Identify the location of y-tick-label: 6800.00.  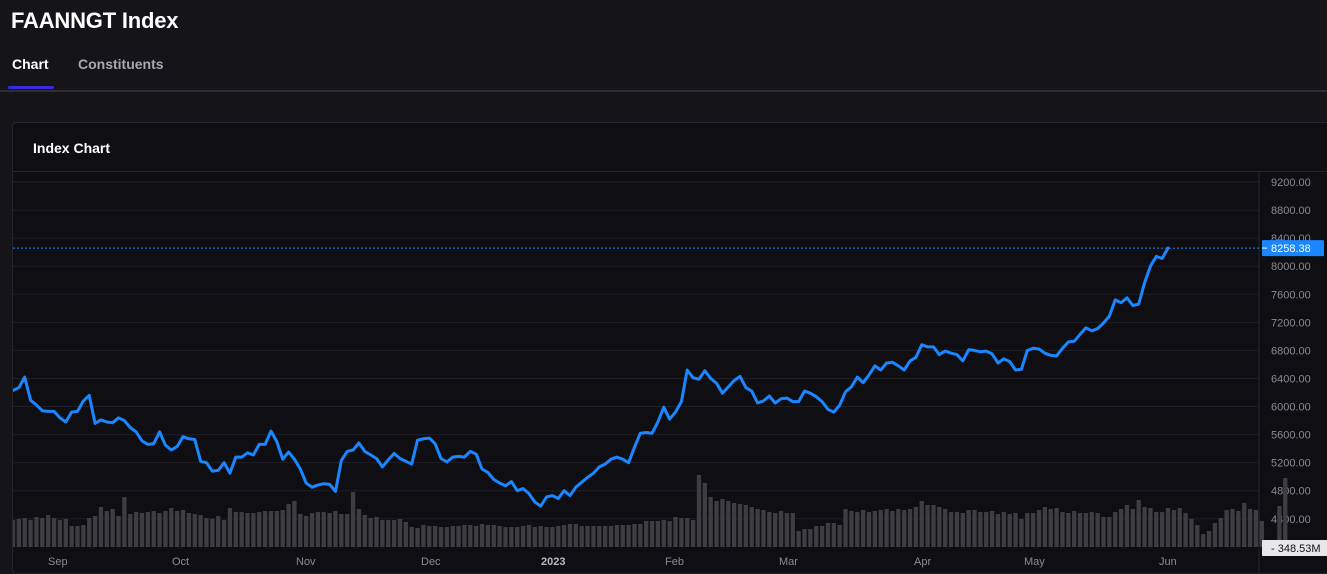
(1291, 351).